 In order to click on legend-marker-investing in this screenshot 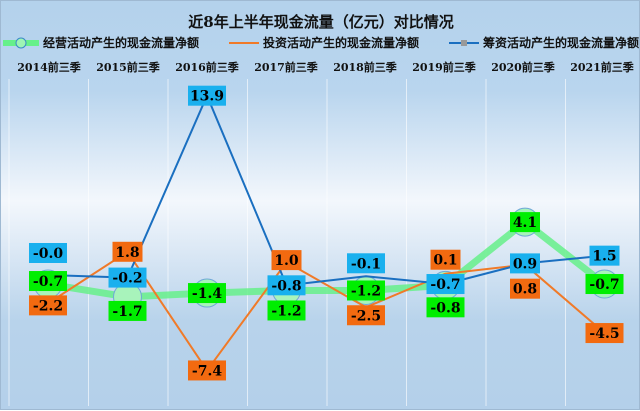, I will do `click(243, 42)`.